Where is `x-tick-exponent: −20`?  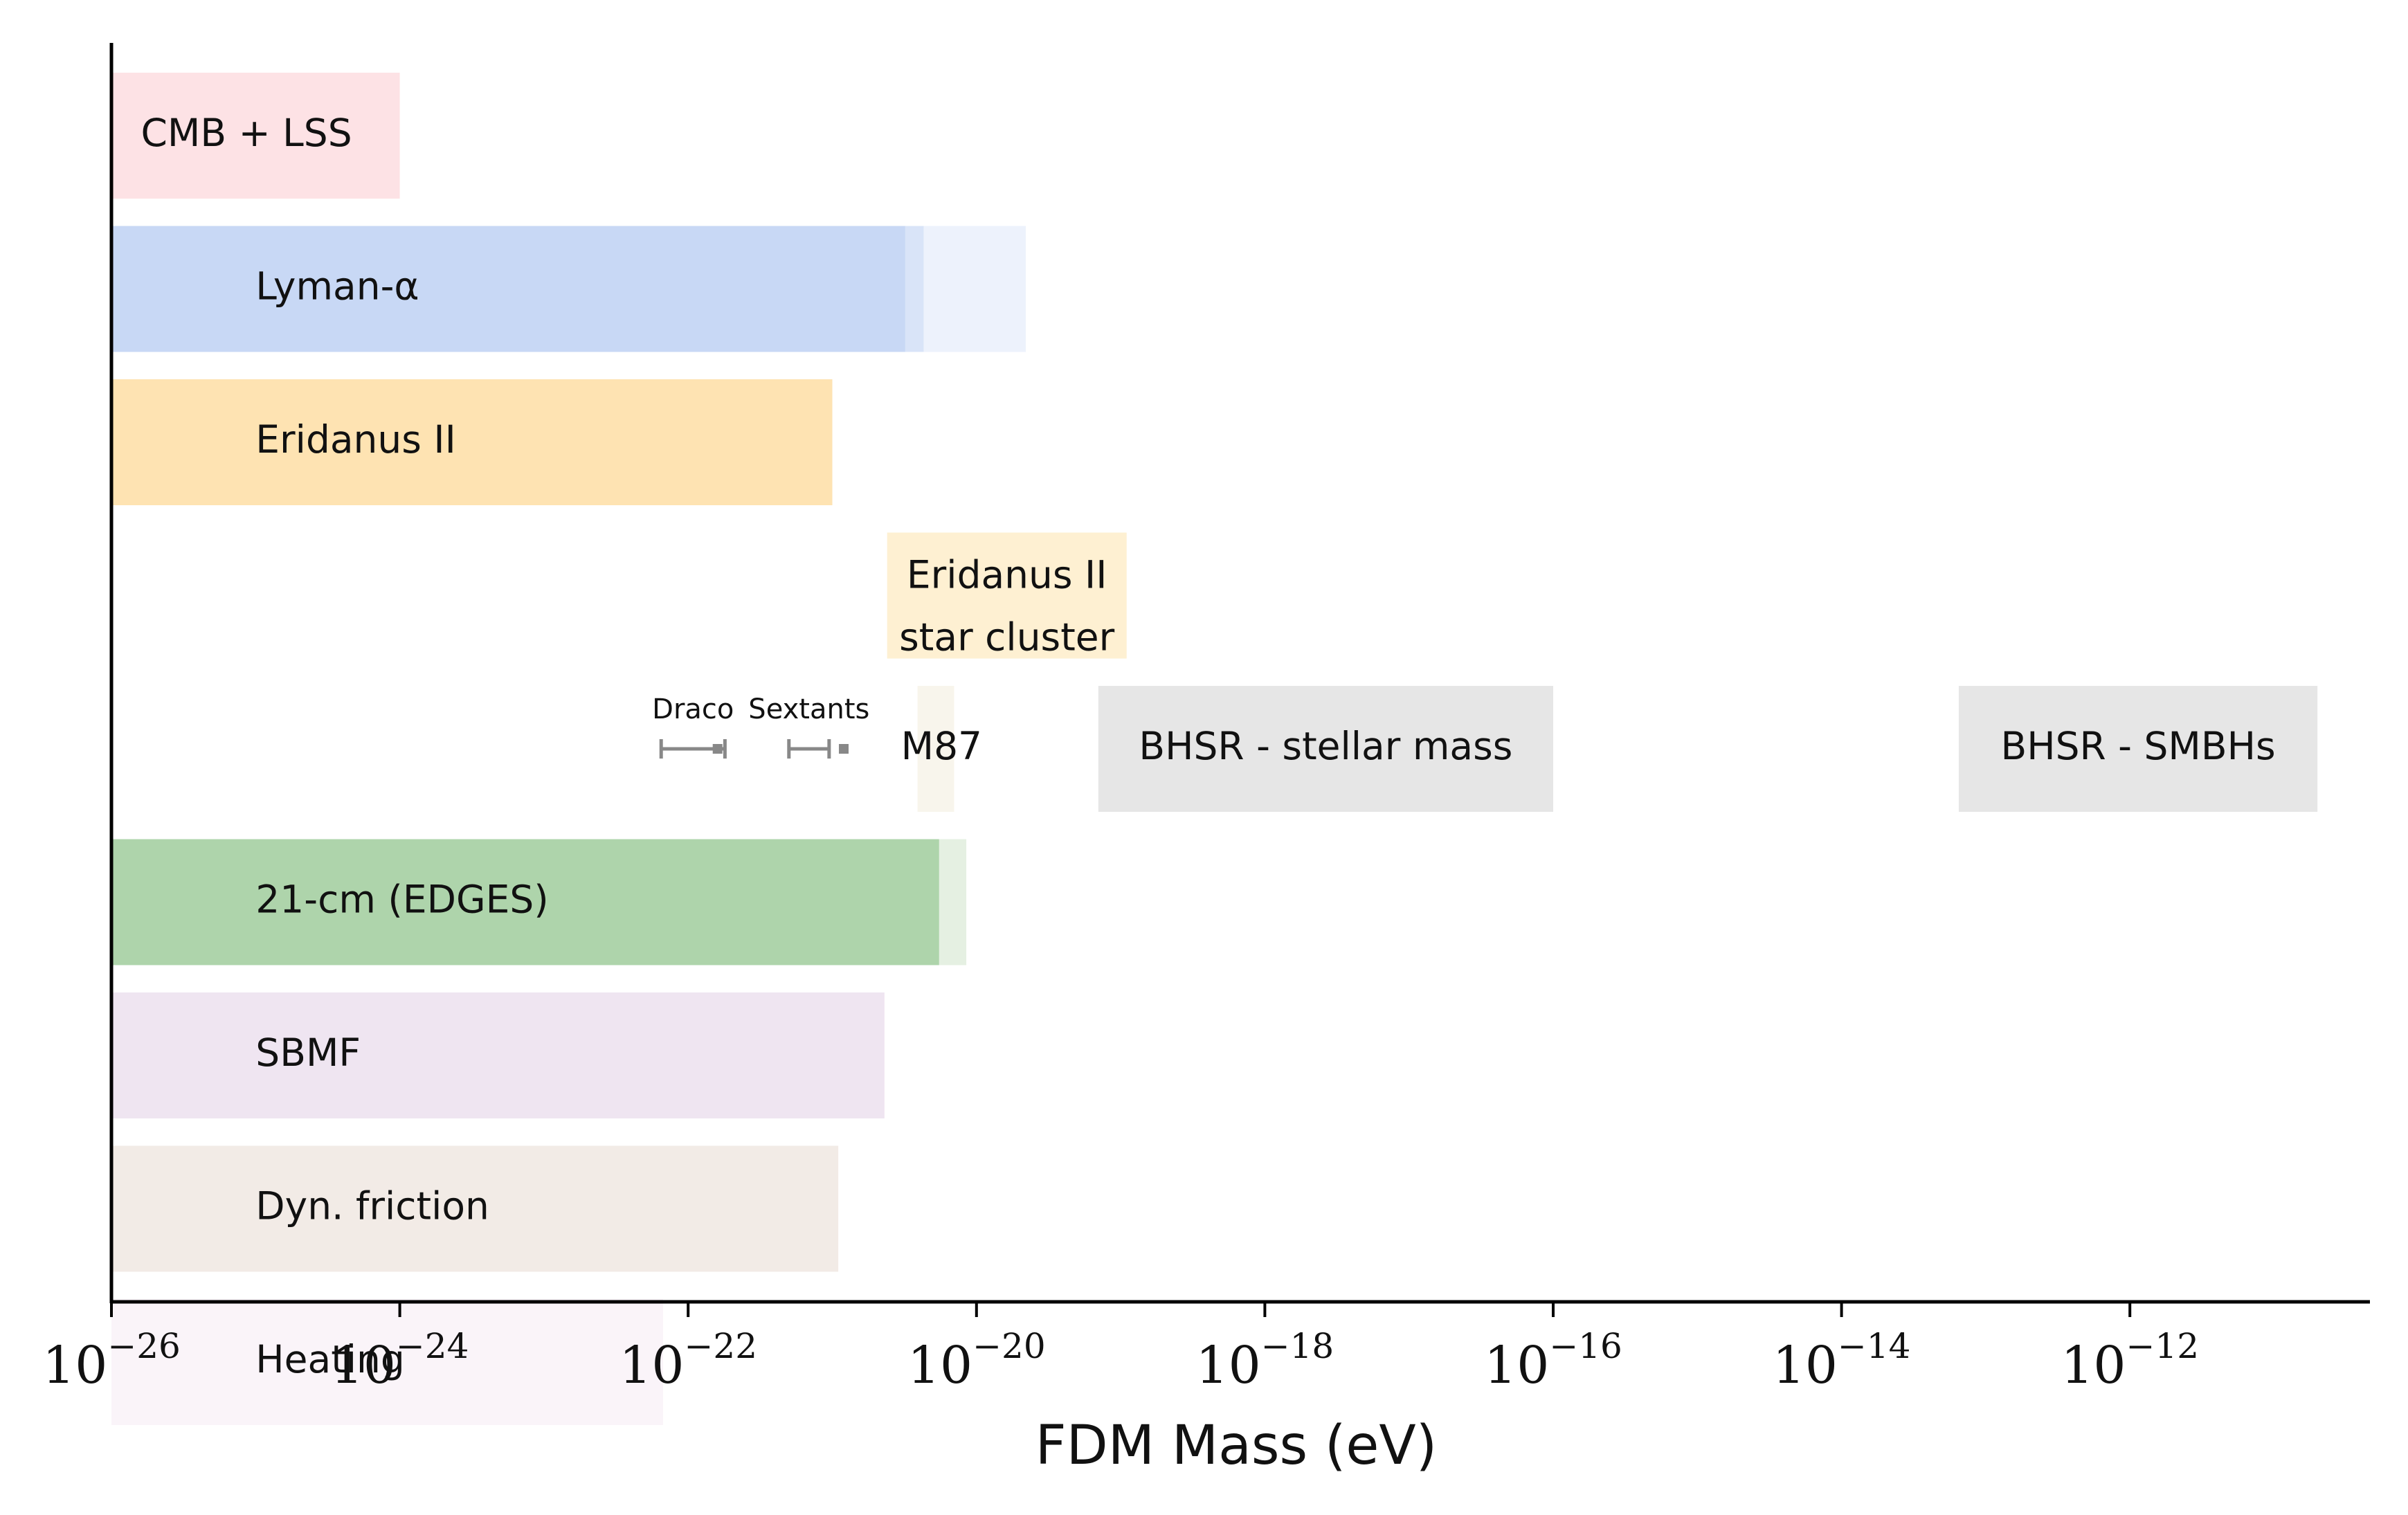 x-tick-exponent: −20 is located at coordinates (1009, 1346).